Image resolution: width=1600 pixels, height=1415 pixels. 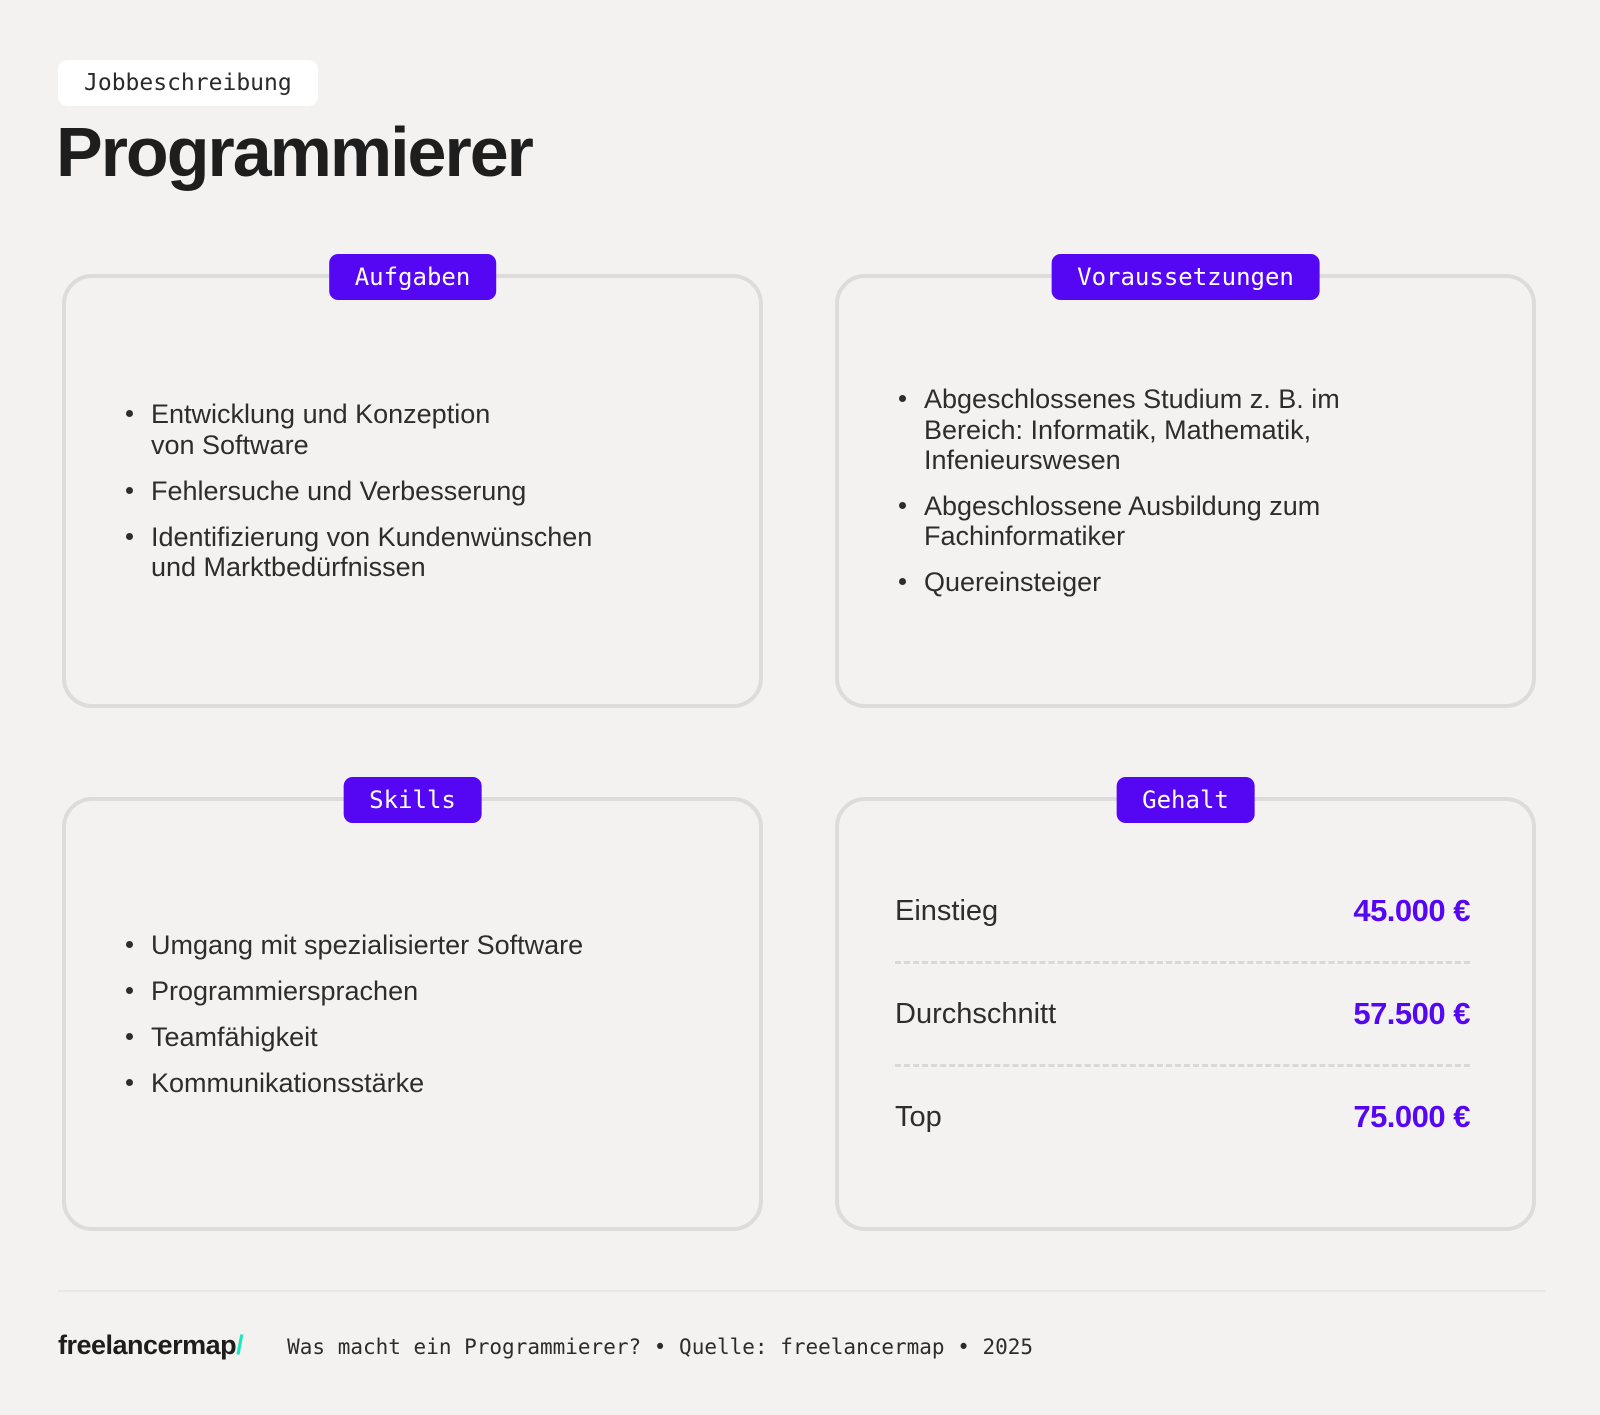 What do you see at coordinates (801, 1291) in the screenshot?
I see `footer-divider` at bounding box center [801, 1291].